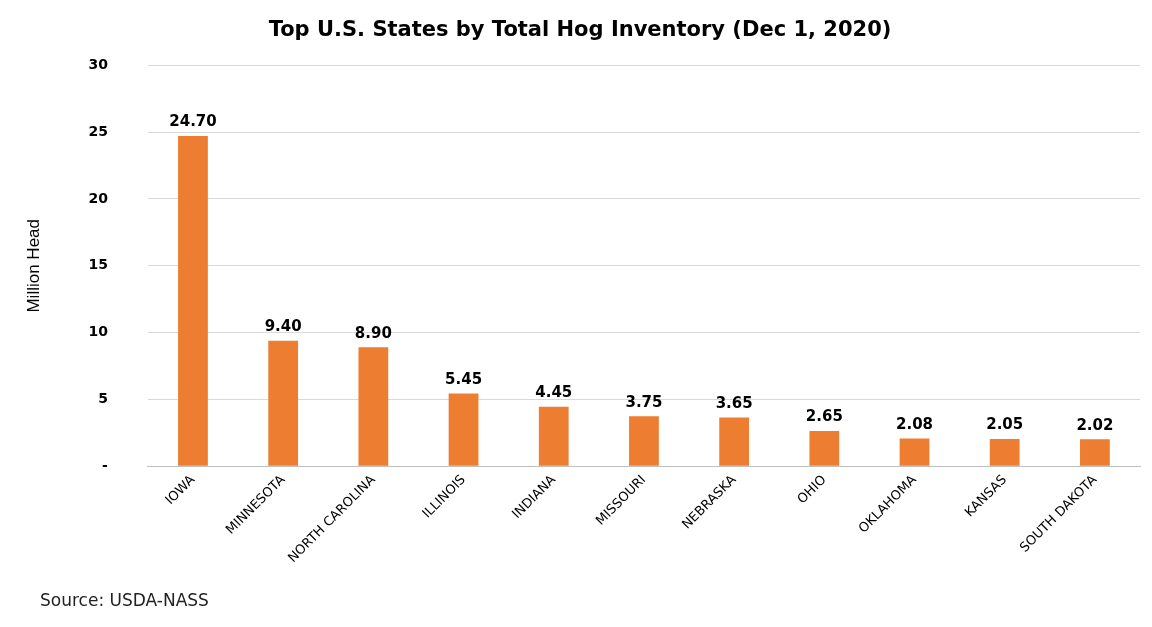  What do you see at coordinates (373, 332) in the screenshot?
I see `data-label: 8.90` at bounding box center [373, 332].